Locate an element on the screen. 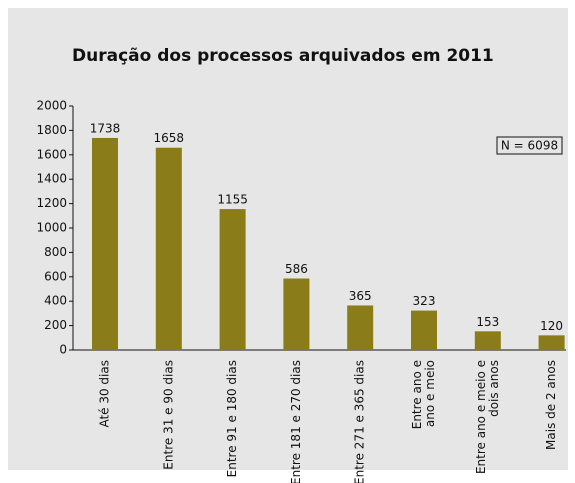  y-tick-label: 400 is located at coordinates (55, 301).